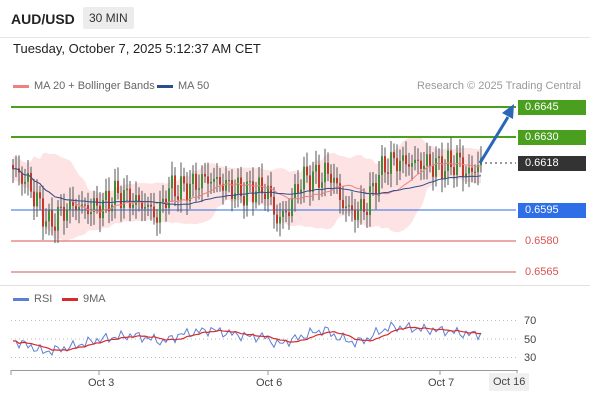 The image size is (590, 400). What do you see at coordinates (530, 340) in the screenshot?
I see `rsi-tick-50: 50` at bounding box center [530, 340].